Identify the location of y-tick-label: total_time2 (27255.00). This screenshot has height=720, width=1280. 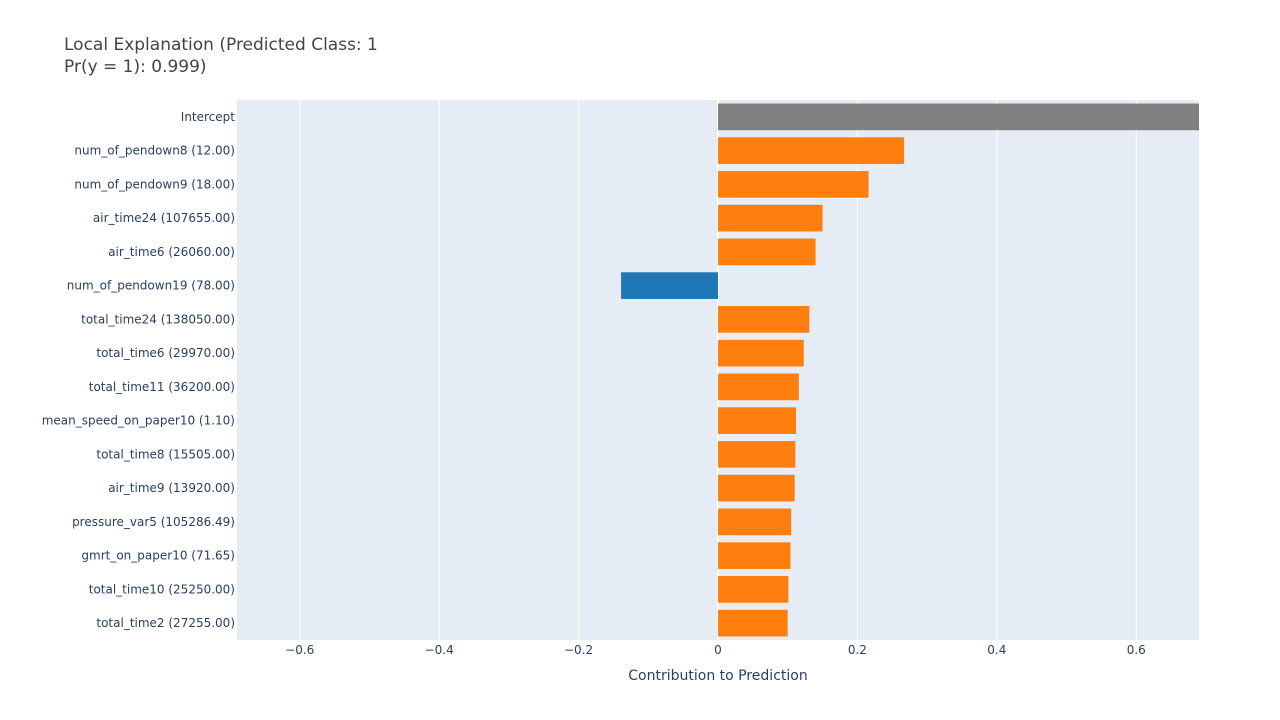
(165, 623).